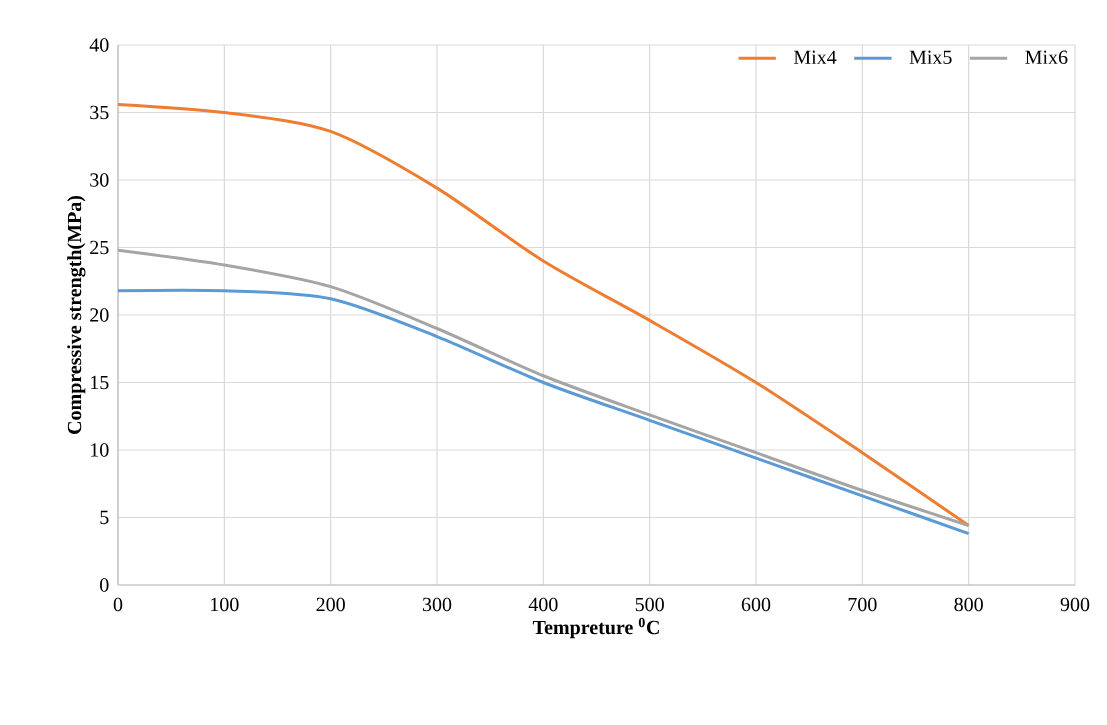  I want to click on x-tick-label: 800, so click(968, 604).